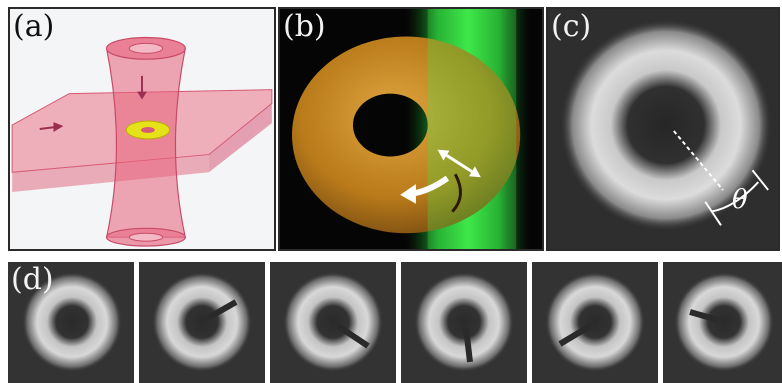  What do you see at coordinates (304, 26) in the screenshot?
I see `panel-label-b: (b)` at bounding box center [304, 26].